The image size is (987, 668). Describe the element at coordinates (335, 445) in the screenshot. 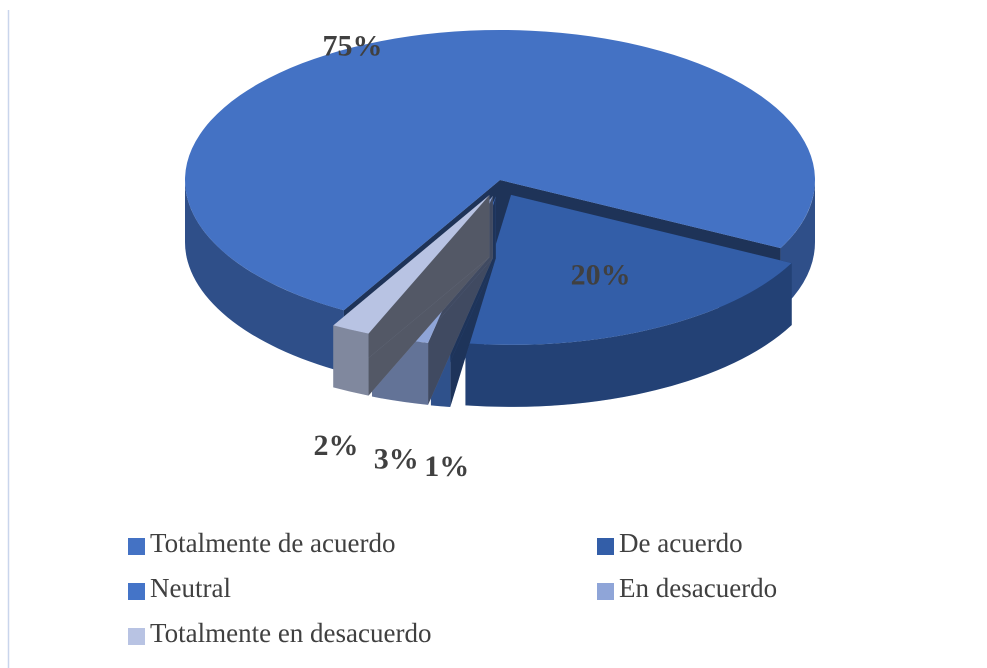

I see `data-label: 2%` at that location.